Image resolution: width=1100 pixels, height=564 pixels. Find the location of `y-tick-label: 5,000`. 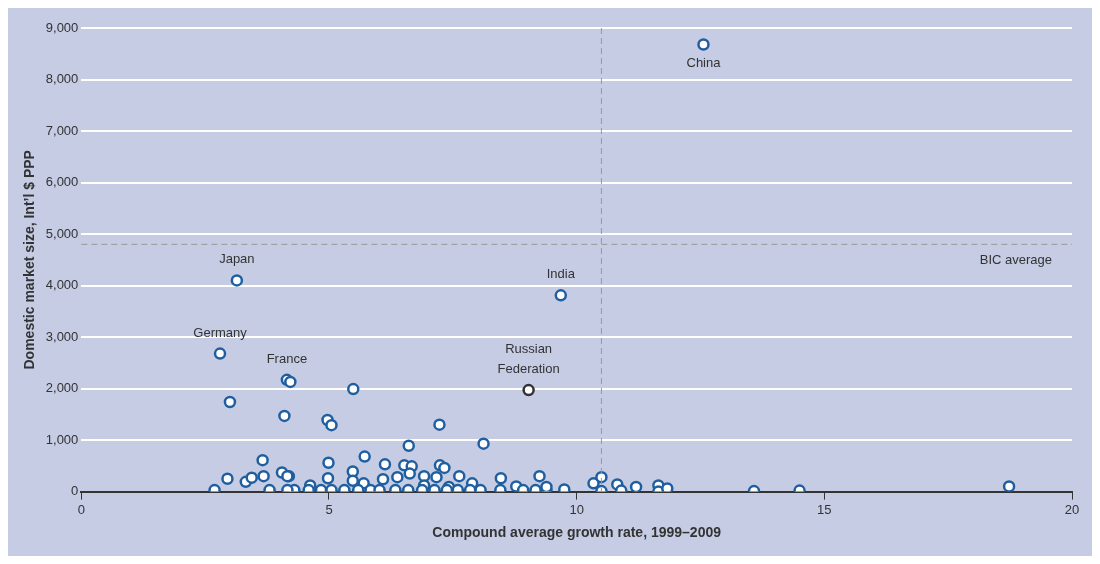

y-tick-label: 5,000 is located at coordinates (62, 233).